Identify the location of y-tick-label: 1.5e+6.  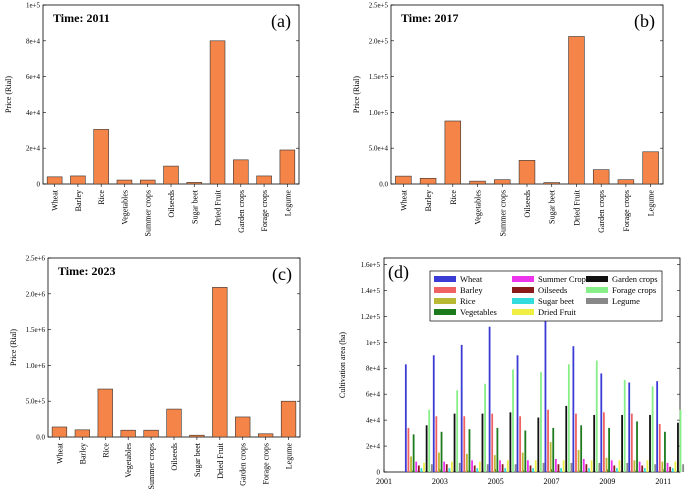
(36, 330).